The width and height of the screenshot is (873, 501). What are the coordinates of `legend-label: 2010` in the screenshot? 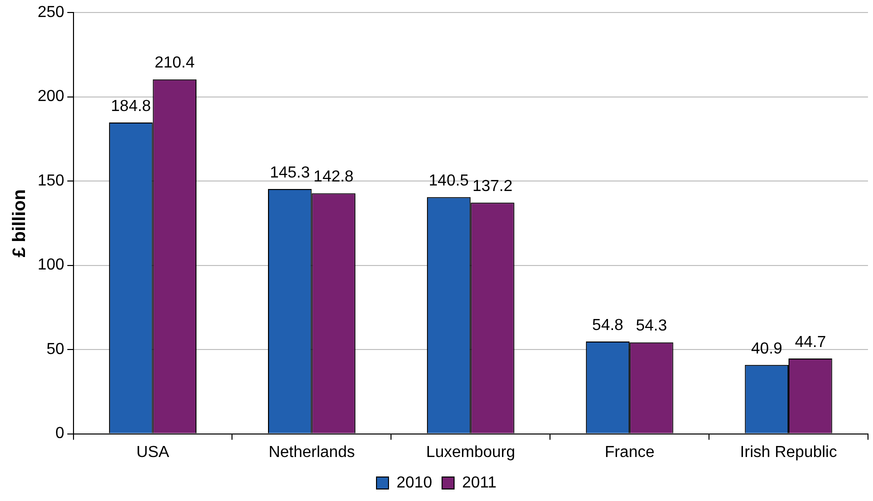 It's located at (414, 483).